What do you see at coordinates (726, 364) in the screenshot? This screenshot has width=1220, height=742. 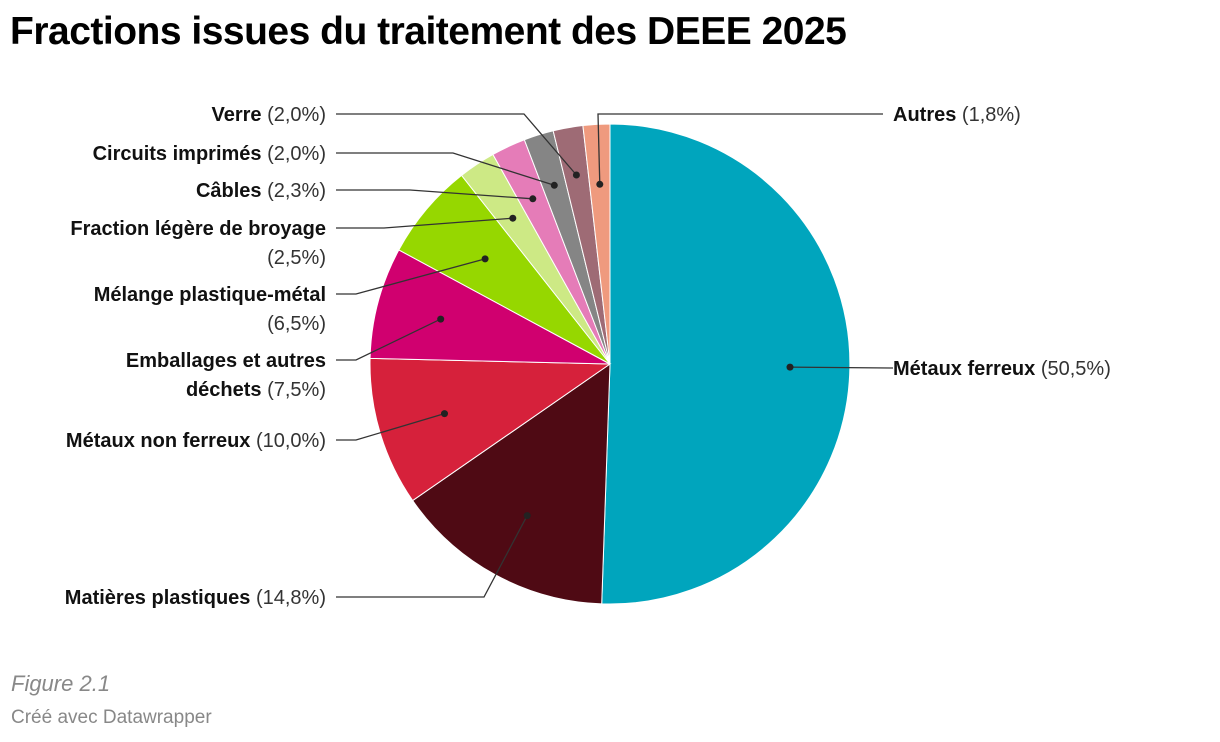 I see `pie-slice-metaux-ferreux` at bounding box center [726, 364].